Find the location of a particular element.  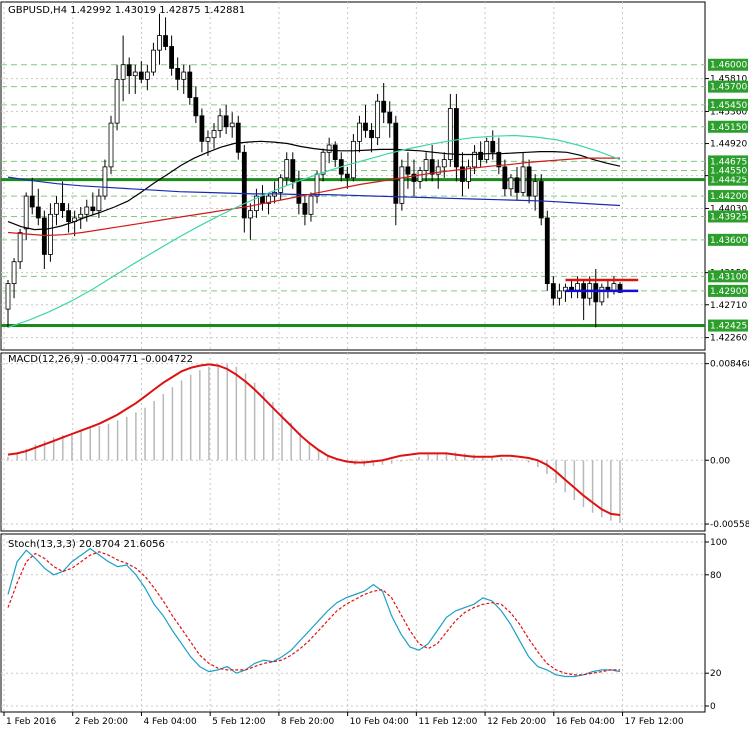

level-label: 1.44425 is located at coordinates (728, 181).